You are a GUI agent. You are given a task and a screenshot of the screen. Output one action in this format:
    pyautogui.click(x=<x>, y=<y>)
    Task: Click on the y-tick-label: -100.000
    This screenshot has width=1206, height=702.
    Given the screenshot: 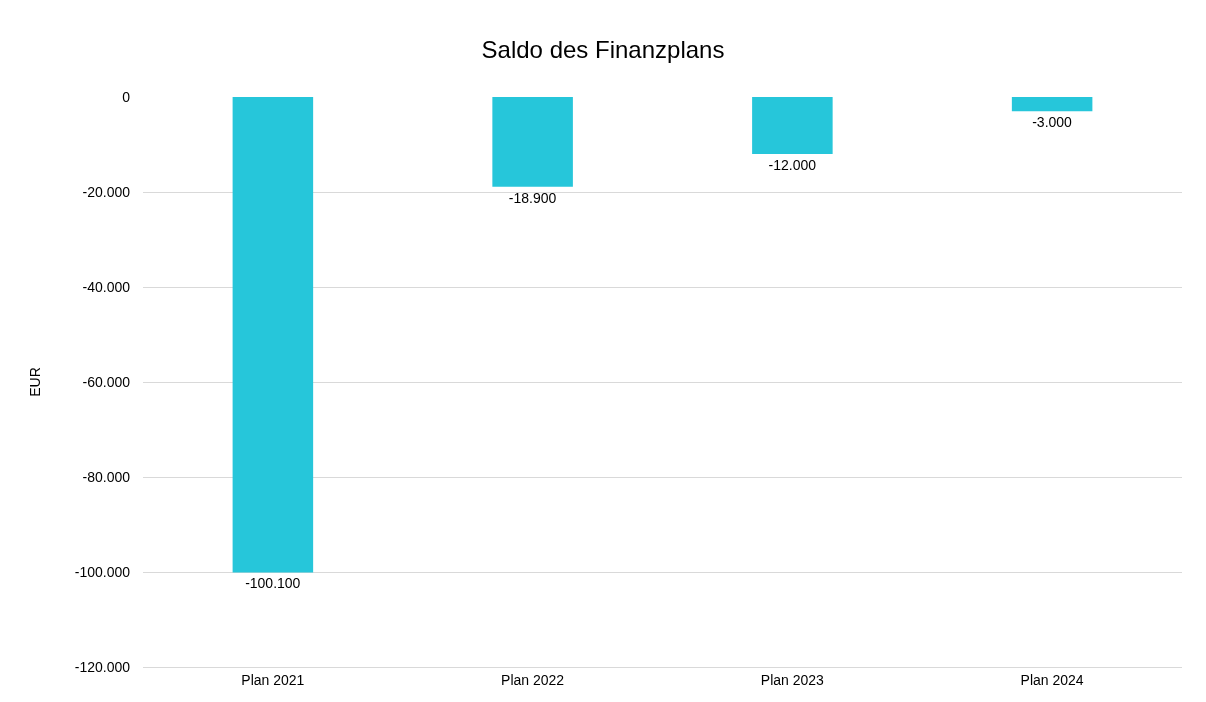 What is the action you would take?
    pyautogui.click(x=102, y=571)
    